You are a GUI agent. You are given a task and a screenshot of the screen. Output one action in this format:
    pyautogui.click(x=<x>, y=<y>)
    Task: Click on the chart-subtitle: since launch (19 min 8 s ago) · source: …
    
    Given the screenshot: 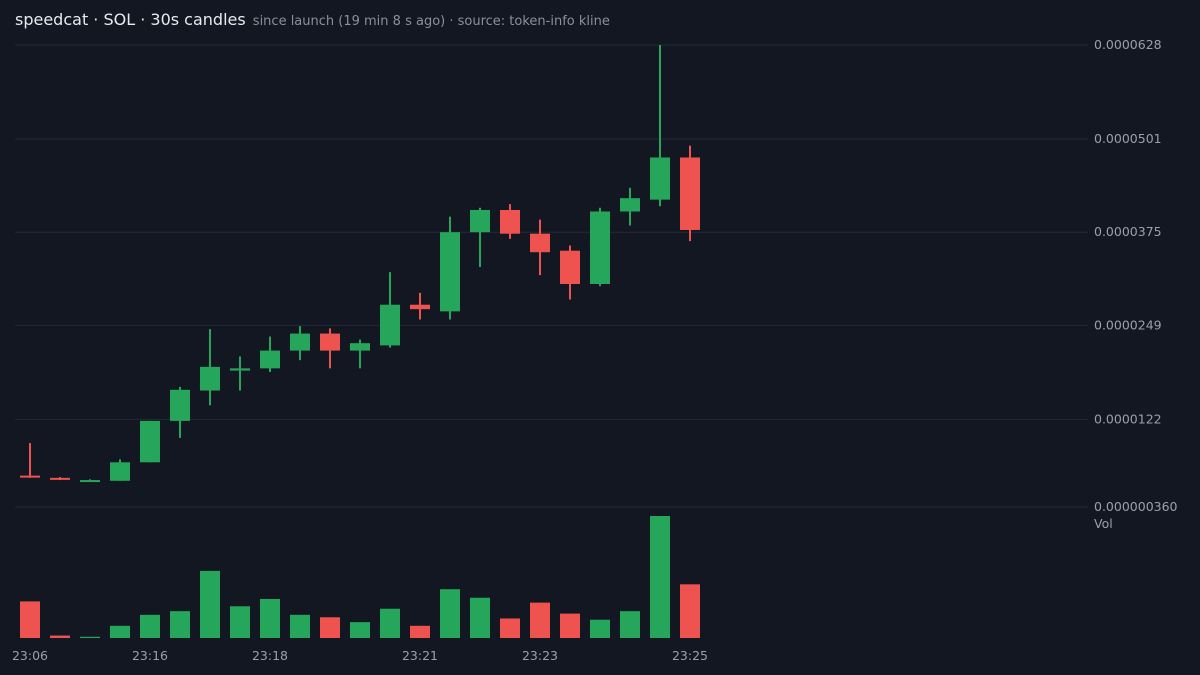 What is the action you would take?
    pyautogui.click(x=431, y=21)
    